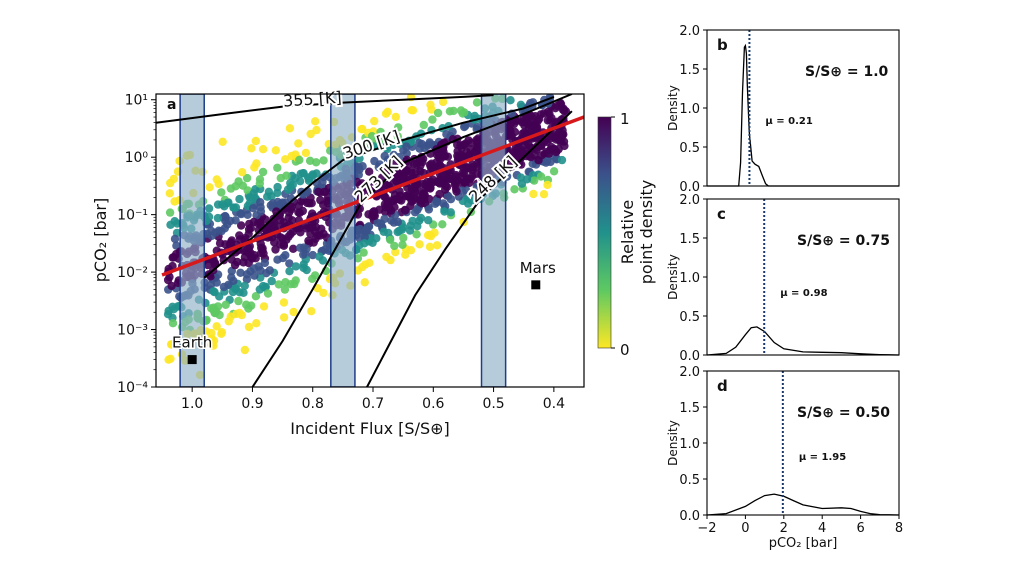 The height and width of the screenshot is (576, 1024). What do you see at coordinates (822, 528) in the screenshot?
I see `x-tick-label: 4` at bounding box center [822, 528].